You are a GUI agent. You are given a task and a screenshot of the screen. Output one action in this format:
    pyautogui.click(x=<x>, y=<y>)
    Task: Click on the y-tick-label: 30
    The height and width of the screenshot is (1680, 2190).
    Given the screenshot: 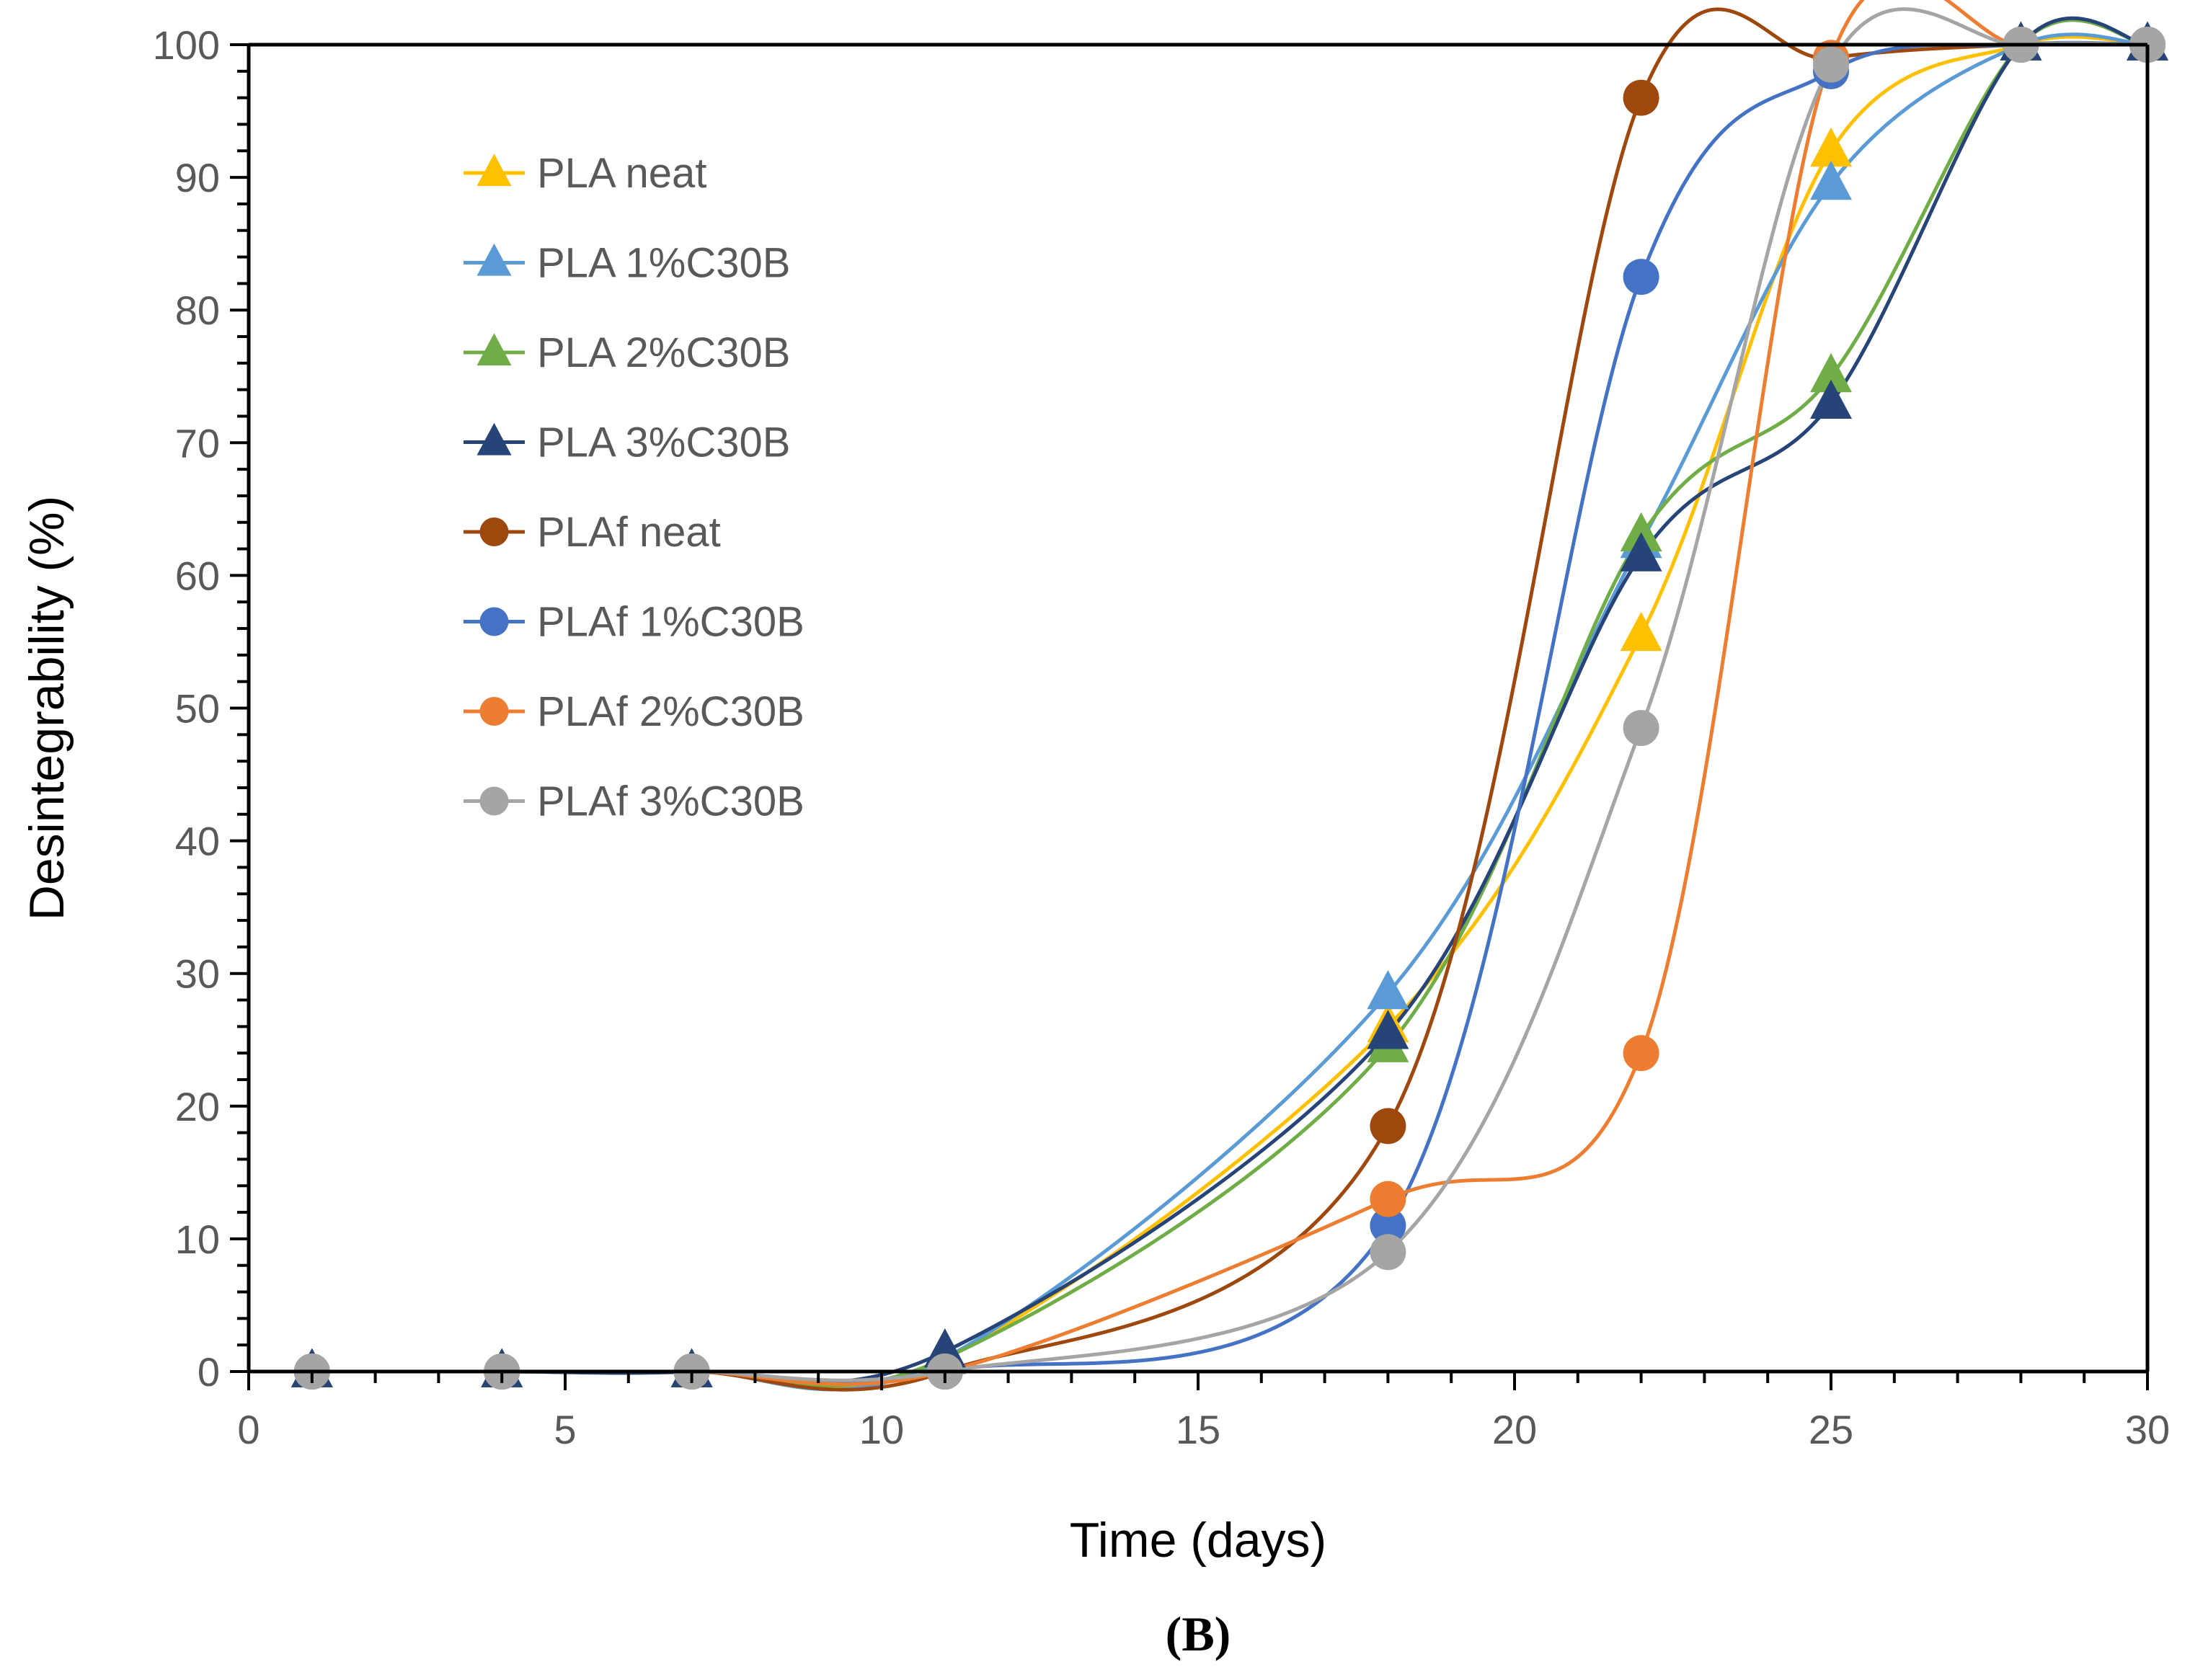 What is the action you would take?
    pyautogui.click(x=197, y=974)
    